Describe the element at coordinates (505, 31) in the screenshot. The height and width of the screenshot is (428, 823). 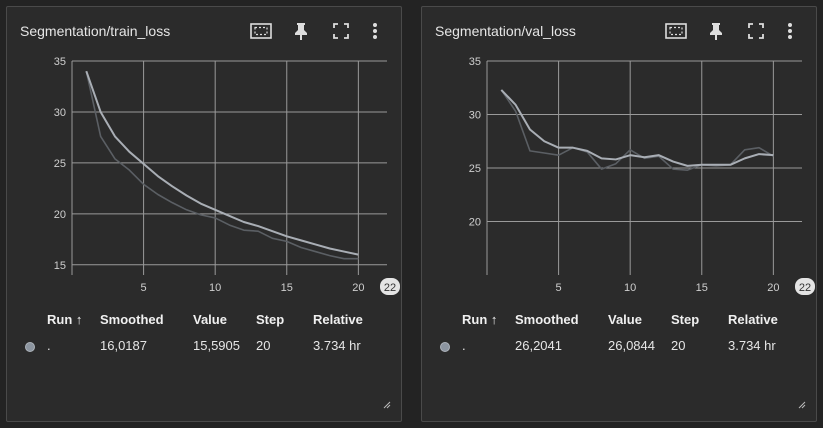
I see `card-title: Segmentation/val_loss` at that location.